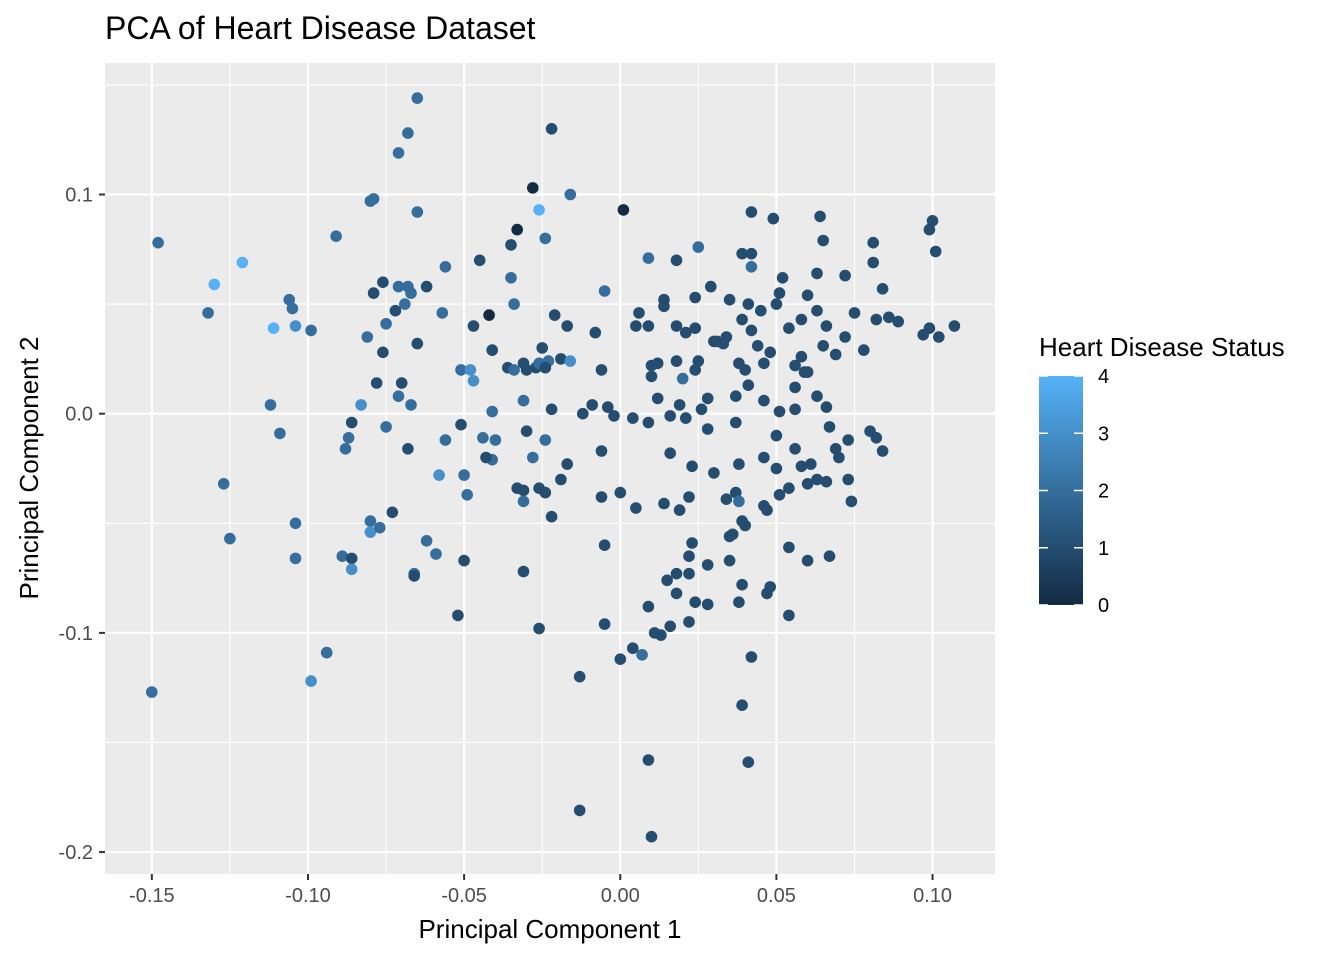 Image resolution: width=1344 pixels, height=960 pixels. I want to click on legend-tick-label: 0, so click(1103, 606).